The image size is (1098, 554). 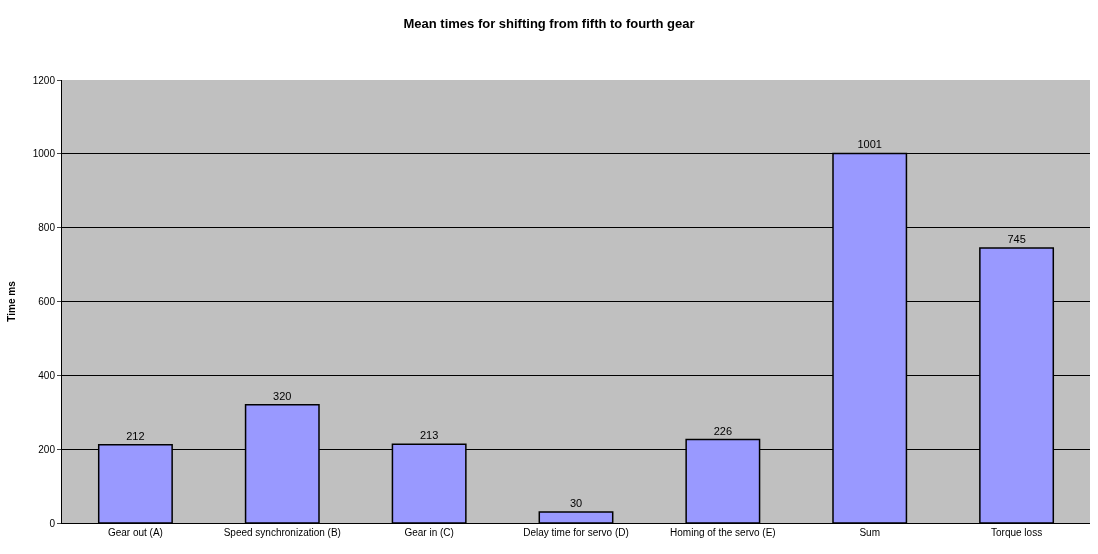 I want to click on y-tick-label: 800, so click(x=47, y=228).